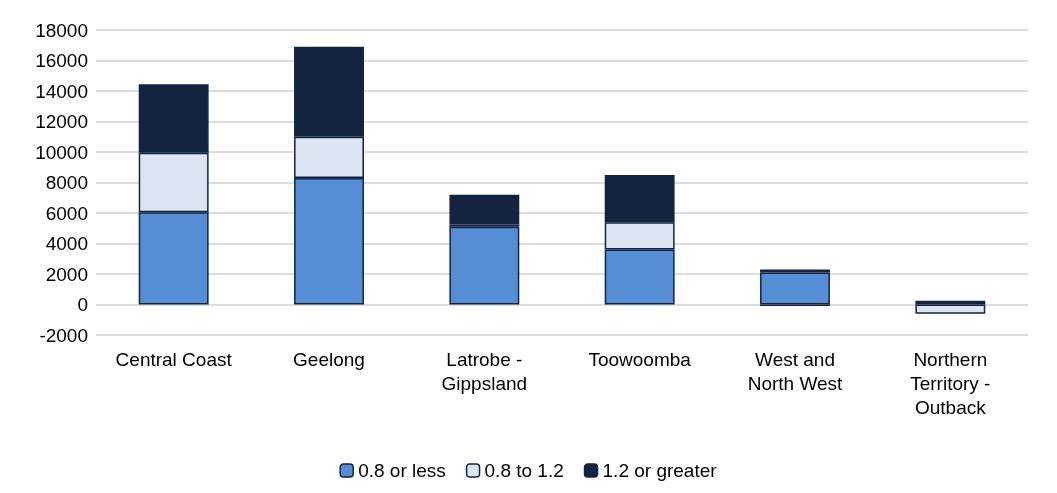  Describe the element at coordinates (402, 470) in the screenshot. I see `legend-label: 0.8 or less` at that location.